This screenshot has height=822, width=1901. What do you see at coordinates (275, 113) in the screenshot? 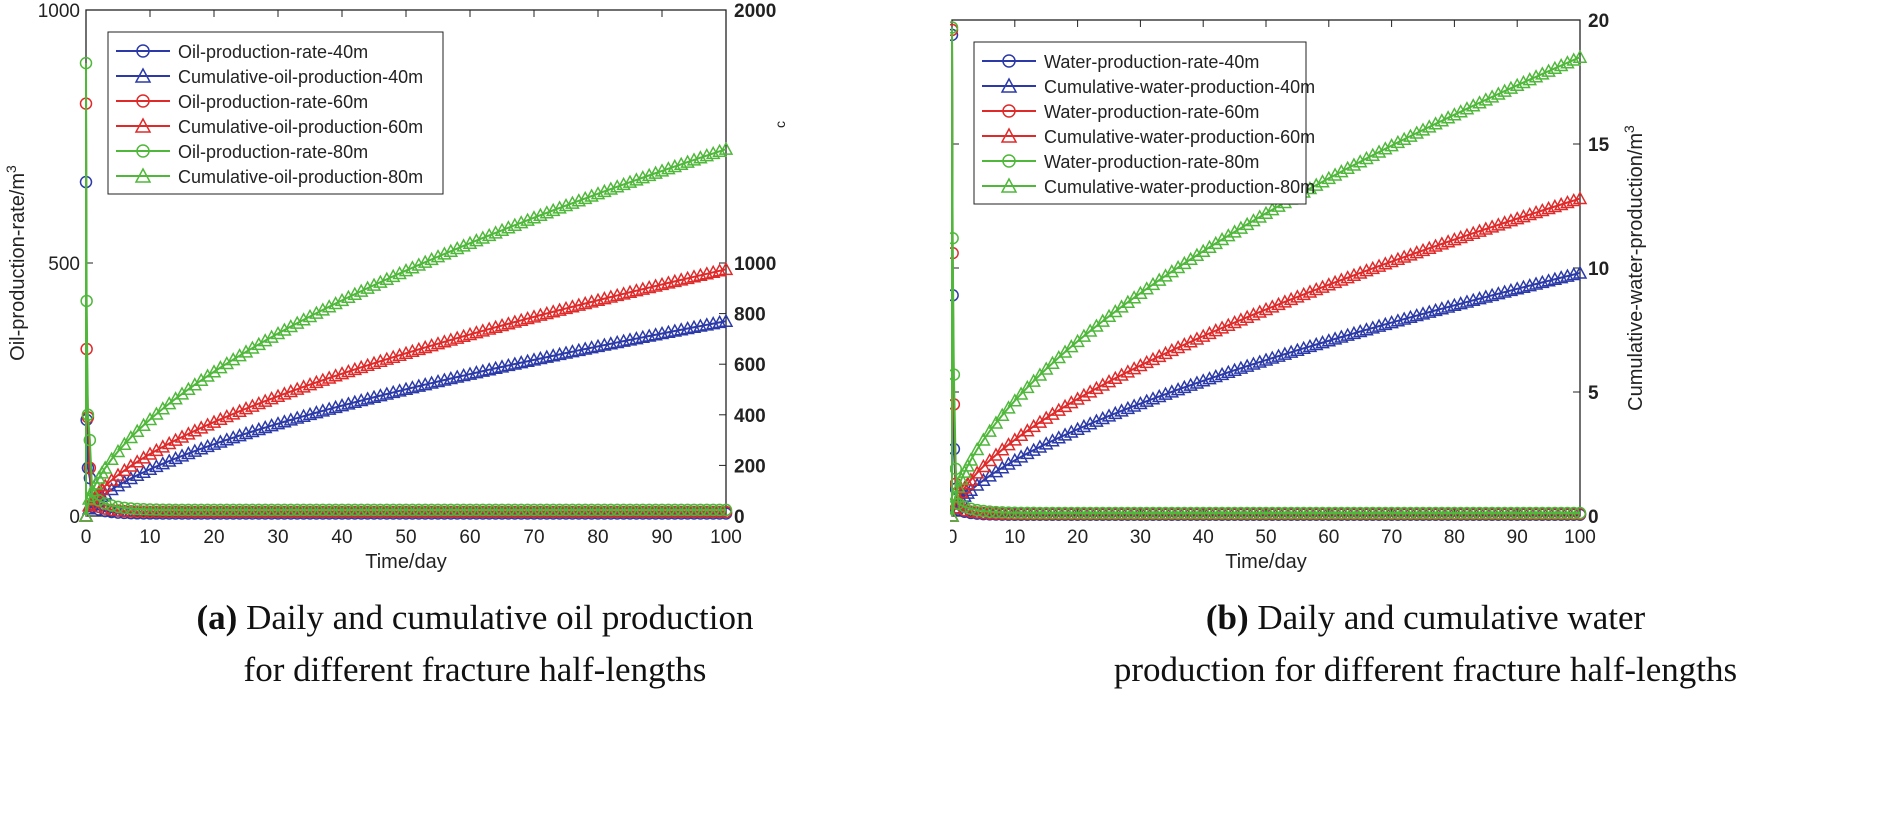
I see `legend-box` at bounding box center [275, 113].